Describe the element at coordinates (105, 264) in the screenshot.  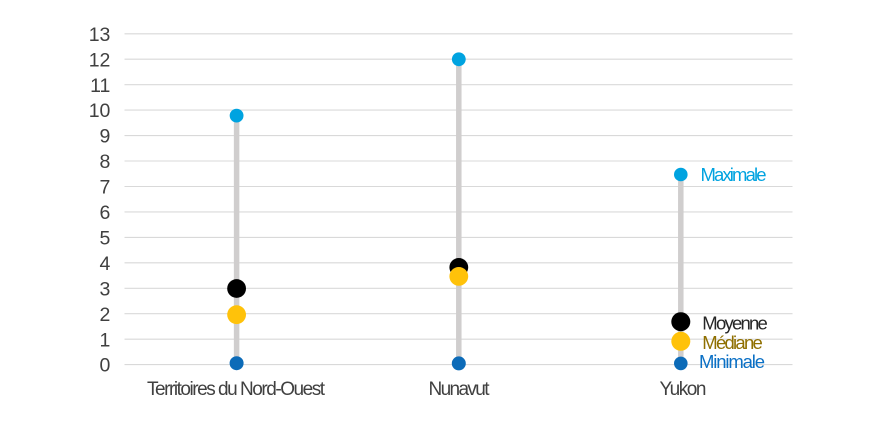
I see `svg-text: 4` at that location.